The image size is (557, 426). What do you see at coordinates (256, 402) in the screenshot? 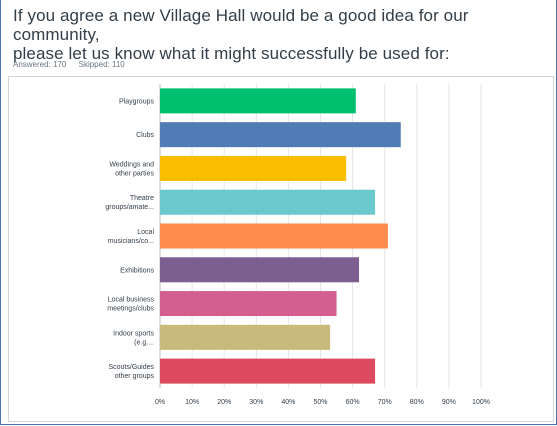
I see `x-tick-label: 30%` at bounding box center [256, 402].